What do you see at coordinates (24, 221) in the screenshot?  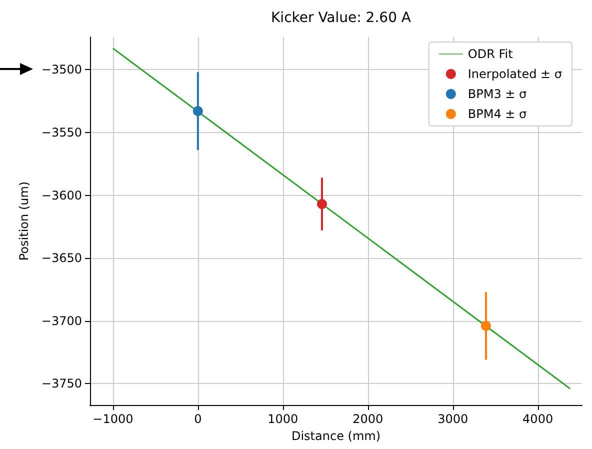 I see `y-axis-title: Position (um)` at bounding box center [24, 221].